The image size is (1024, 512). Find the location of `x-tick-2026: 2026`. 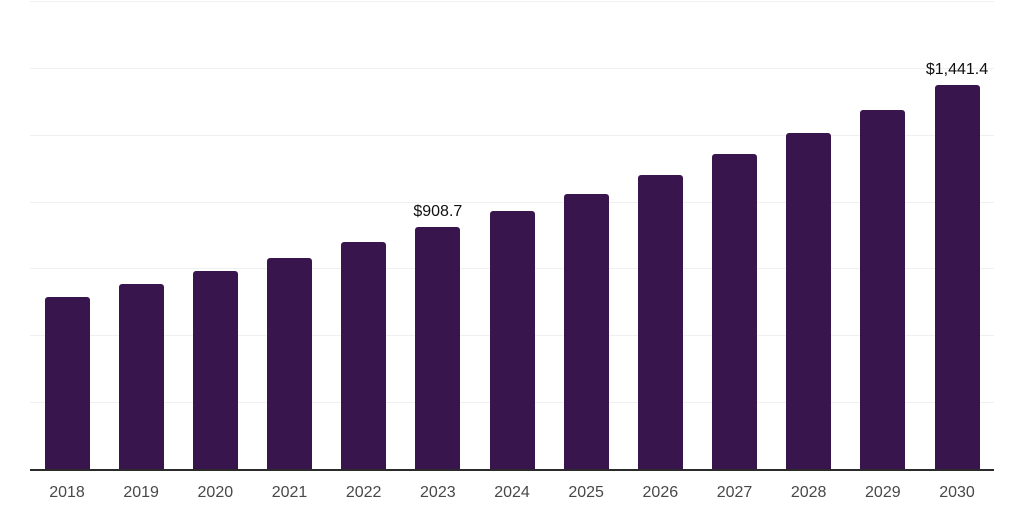

x-tick-2026: 2026 is located at coordinates (660, 492).